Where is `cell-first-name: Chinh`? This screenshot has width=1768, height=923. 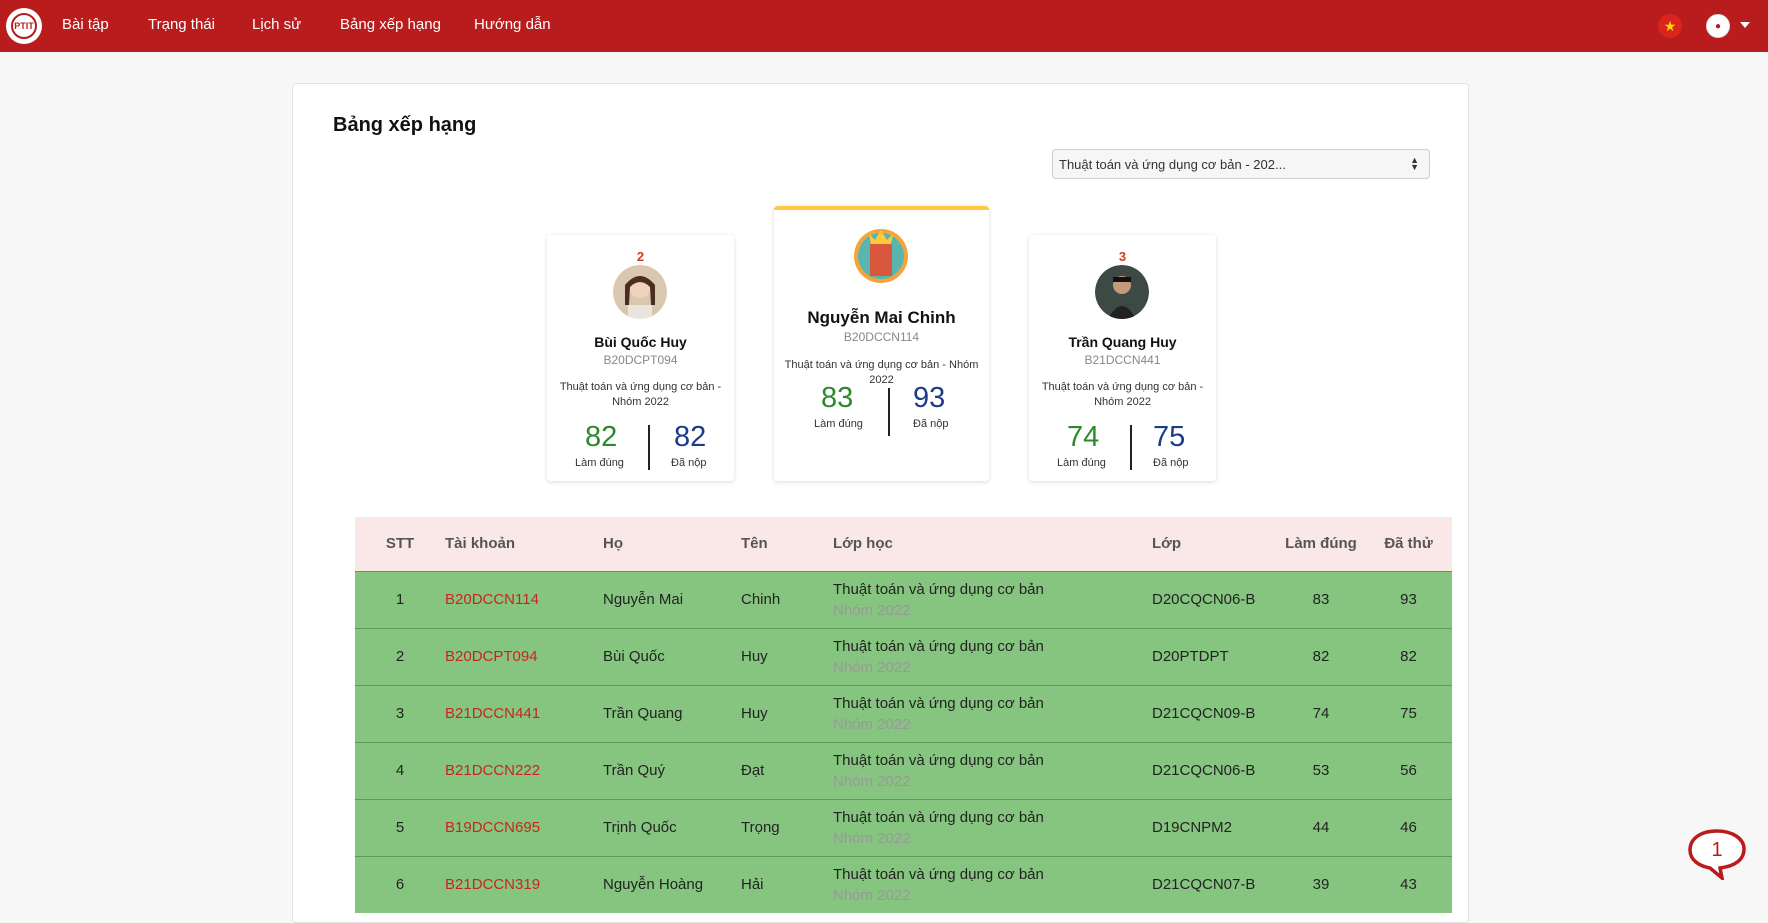 cell-first-name: Chinh is located at coordinates (787, 599).